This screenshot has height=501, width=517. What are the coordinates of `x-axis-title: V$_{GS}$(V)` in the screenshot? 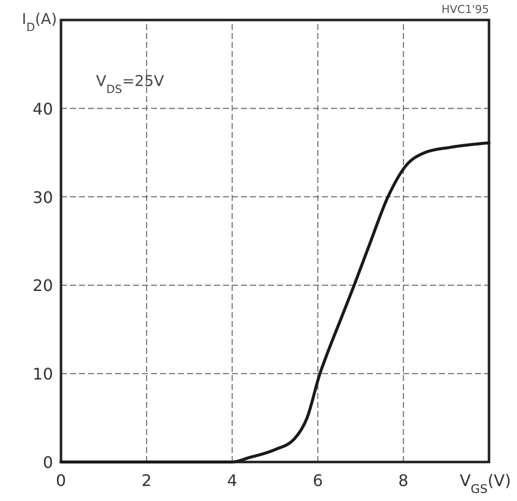 It's located at (485, 483).